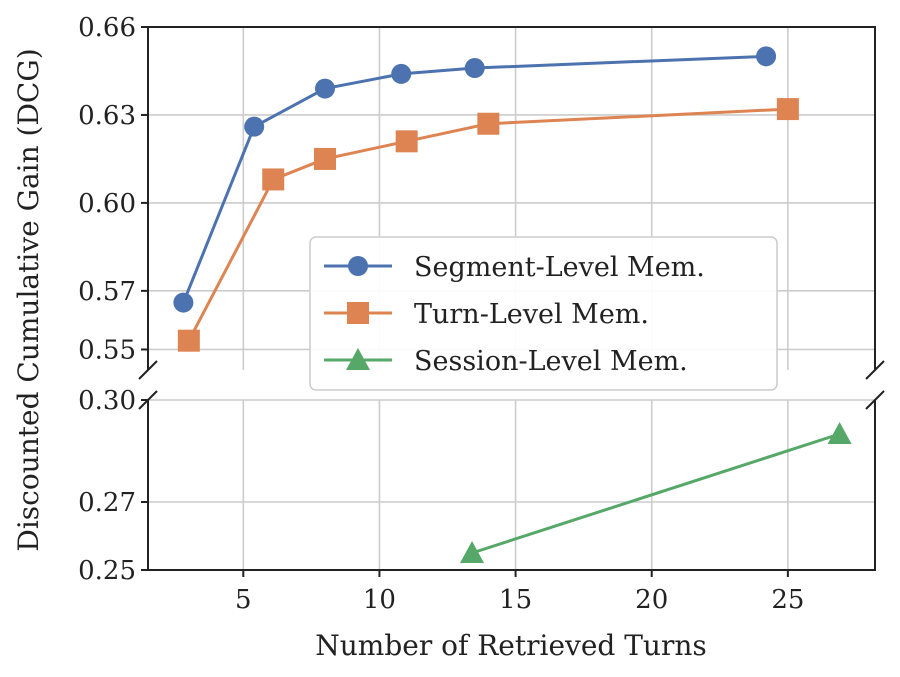  I want to click on y-tick-label: 0.66, so click(107, 28).